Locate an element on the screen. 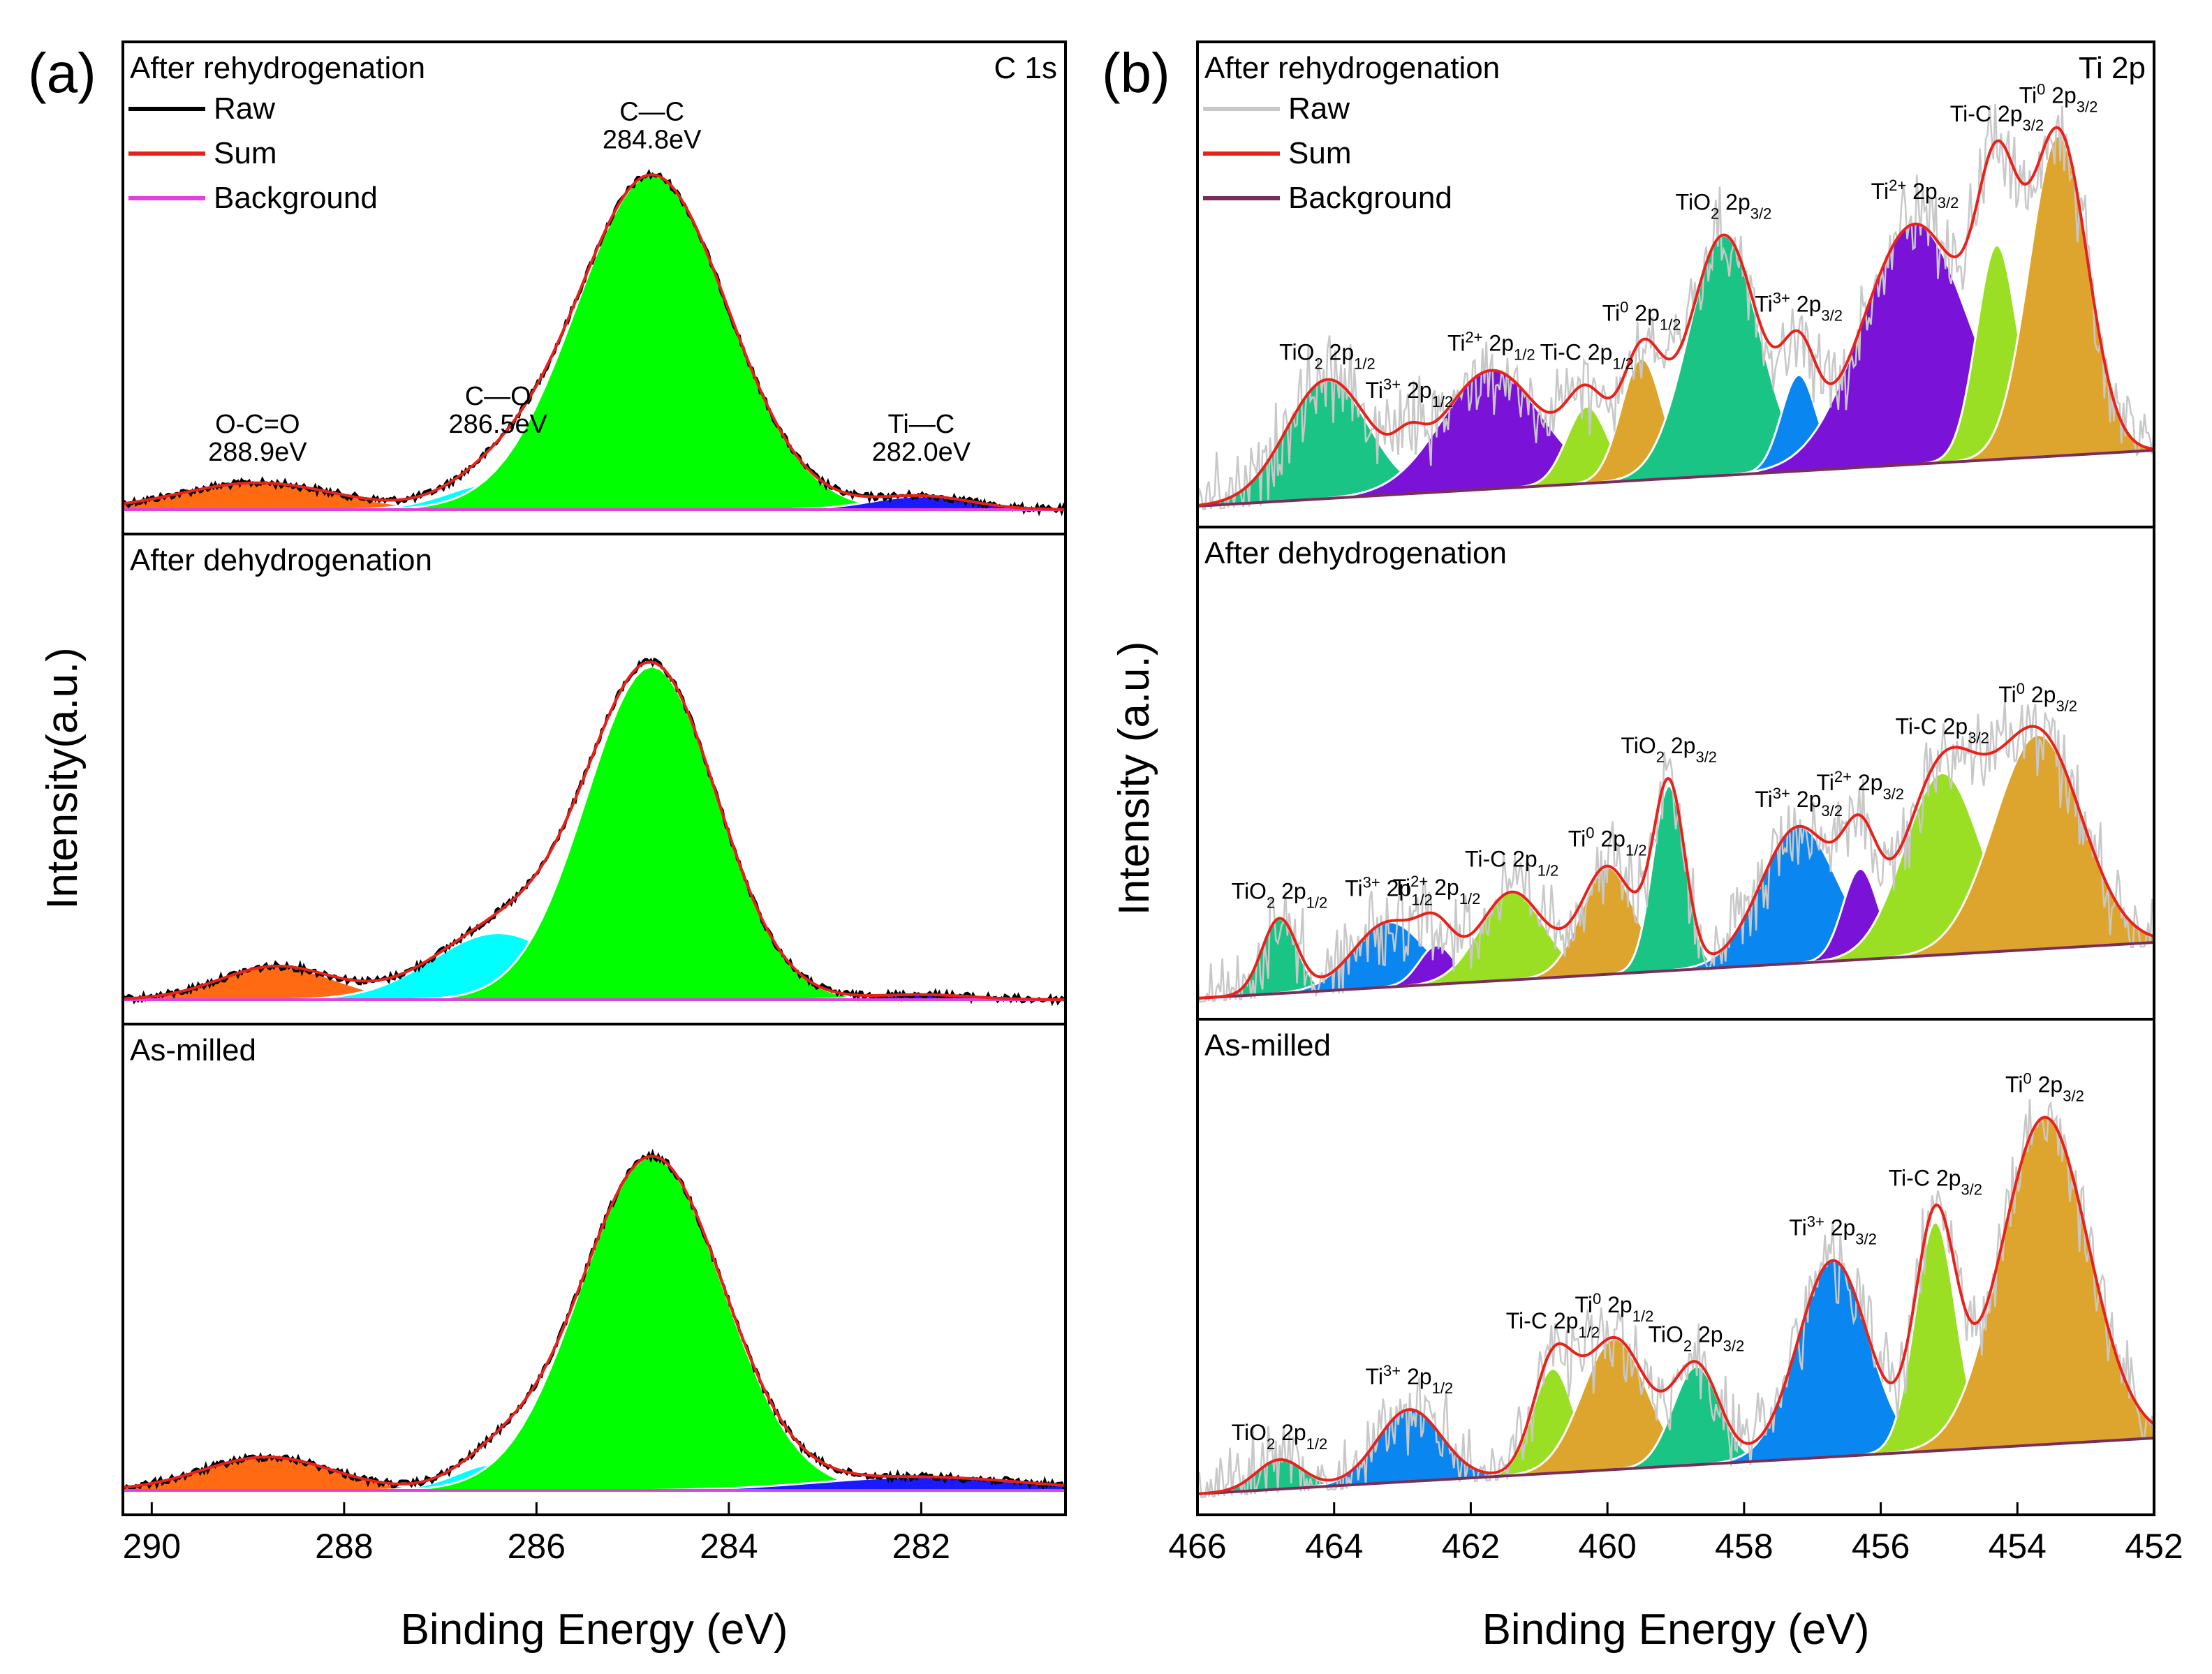 Image resolution: width=2212 pixels, height=1674 pixels. x-tick-label: 288 is located at coordinates (344, 1546).